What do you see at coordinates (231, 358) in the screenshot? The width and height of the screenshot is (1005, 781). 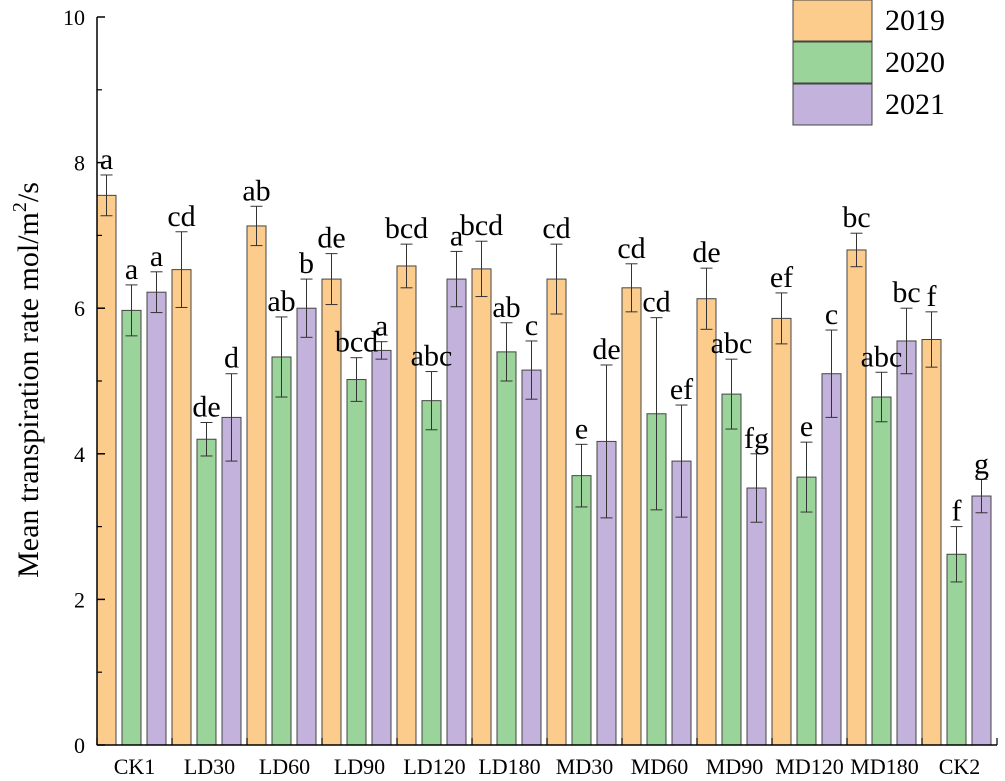 I see `significance-label: d` at bounding box center [231, 358].